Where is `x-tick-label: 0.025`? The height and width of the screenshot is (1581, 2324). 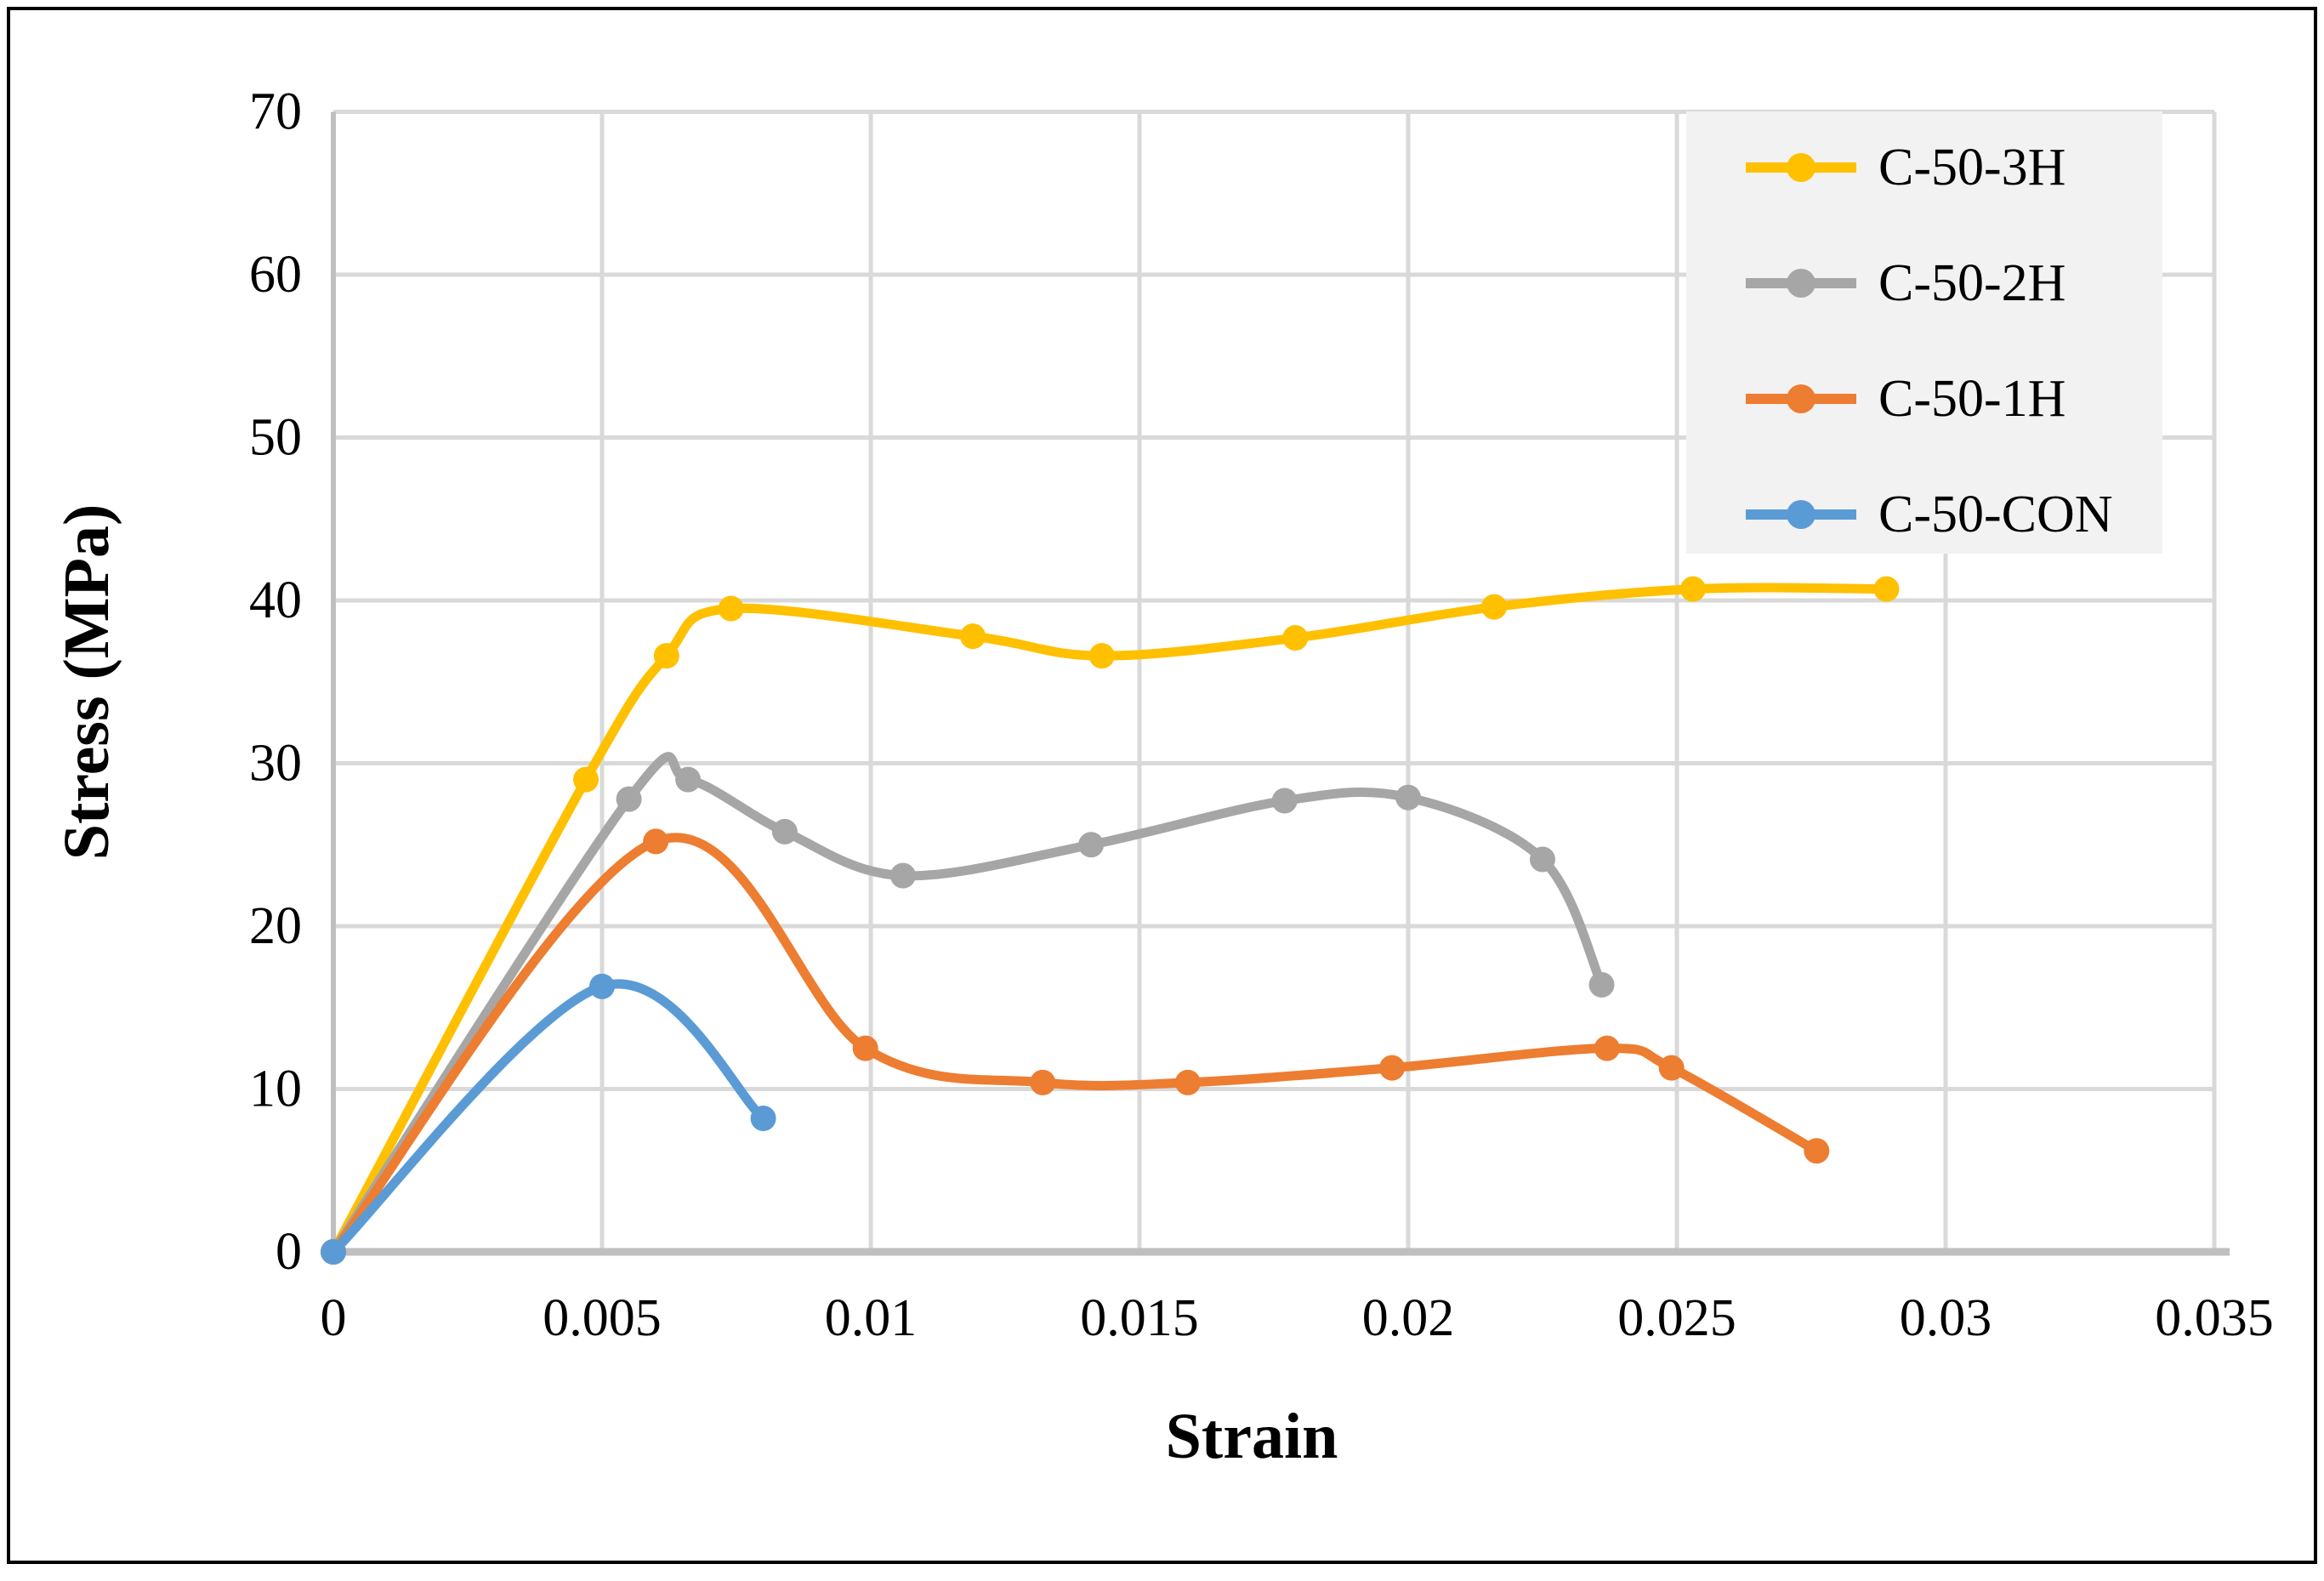
x-tick-label: 0.025 is located at coordinates (1676, 1318).